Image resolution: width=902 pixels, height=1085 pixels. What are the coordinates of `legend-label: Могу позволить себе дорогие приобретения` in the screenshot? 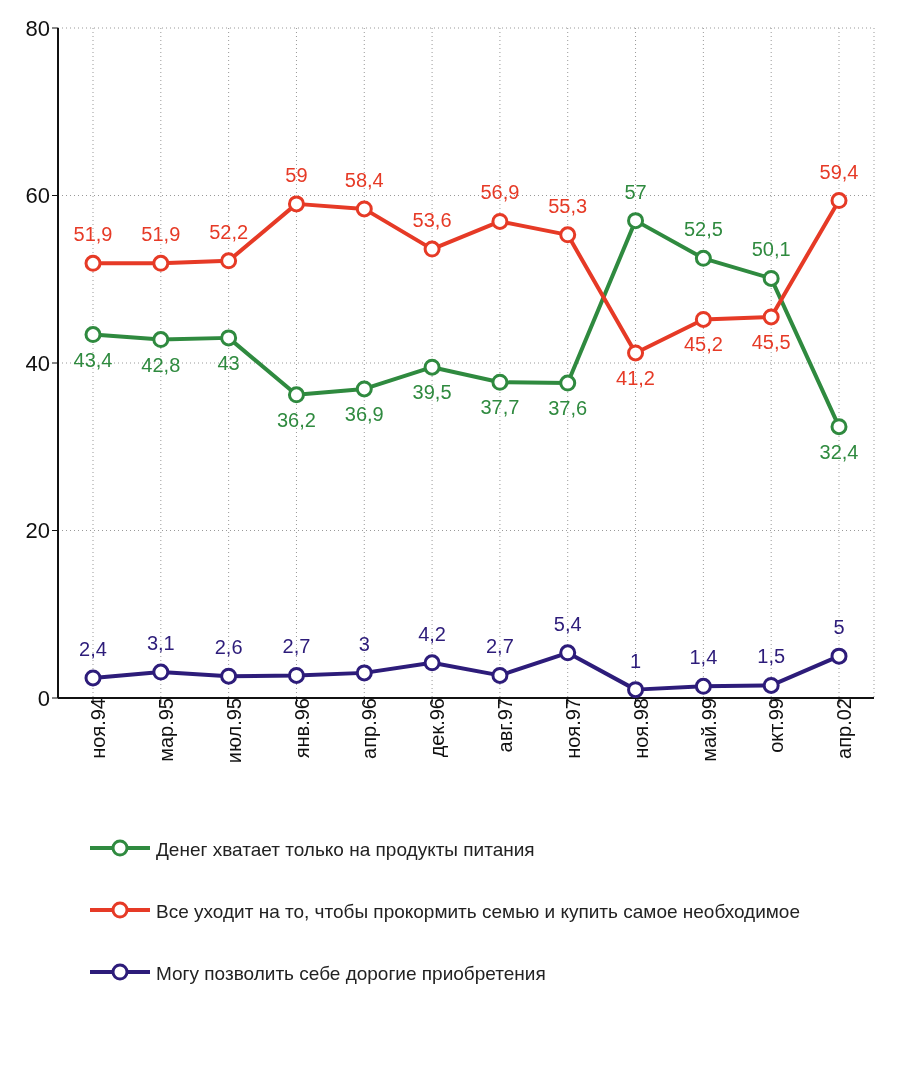 It's located at (351, 974).